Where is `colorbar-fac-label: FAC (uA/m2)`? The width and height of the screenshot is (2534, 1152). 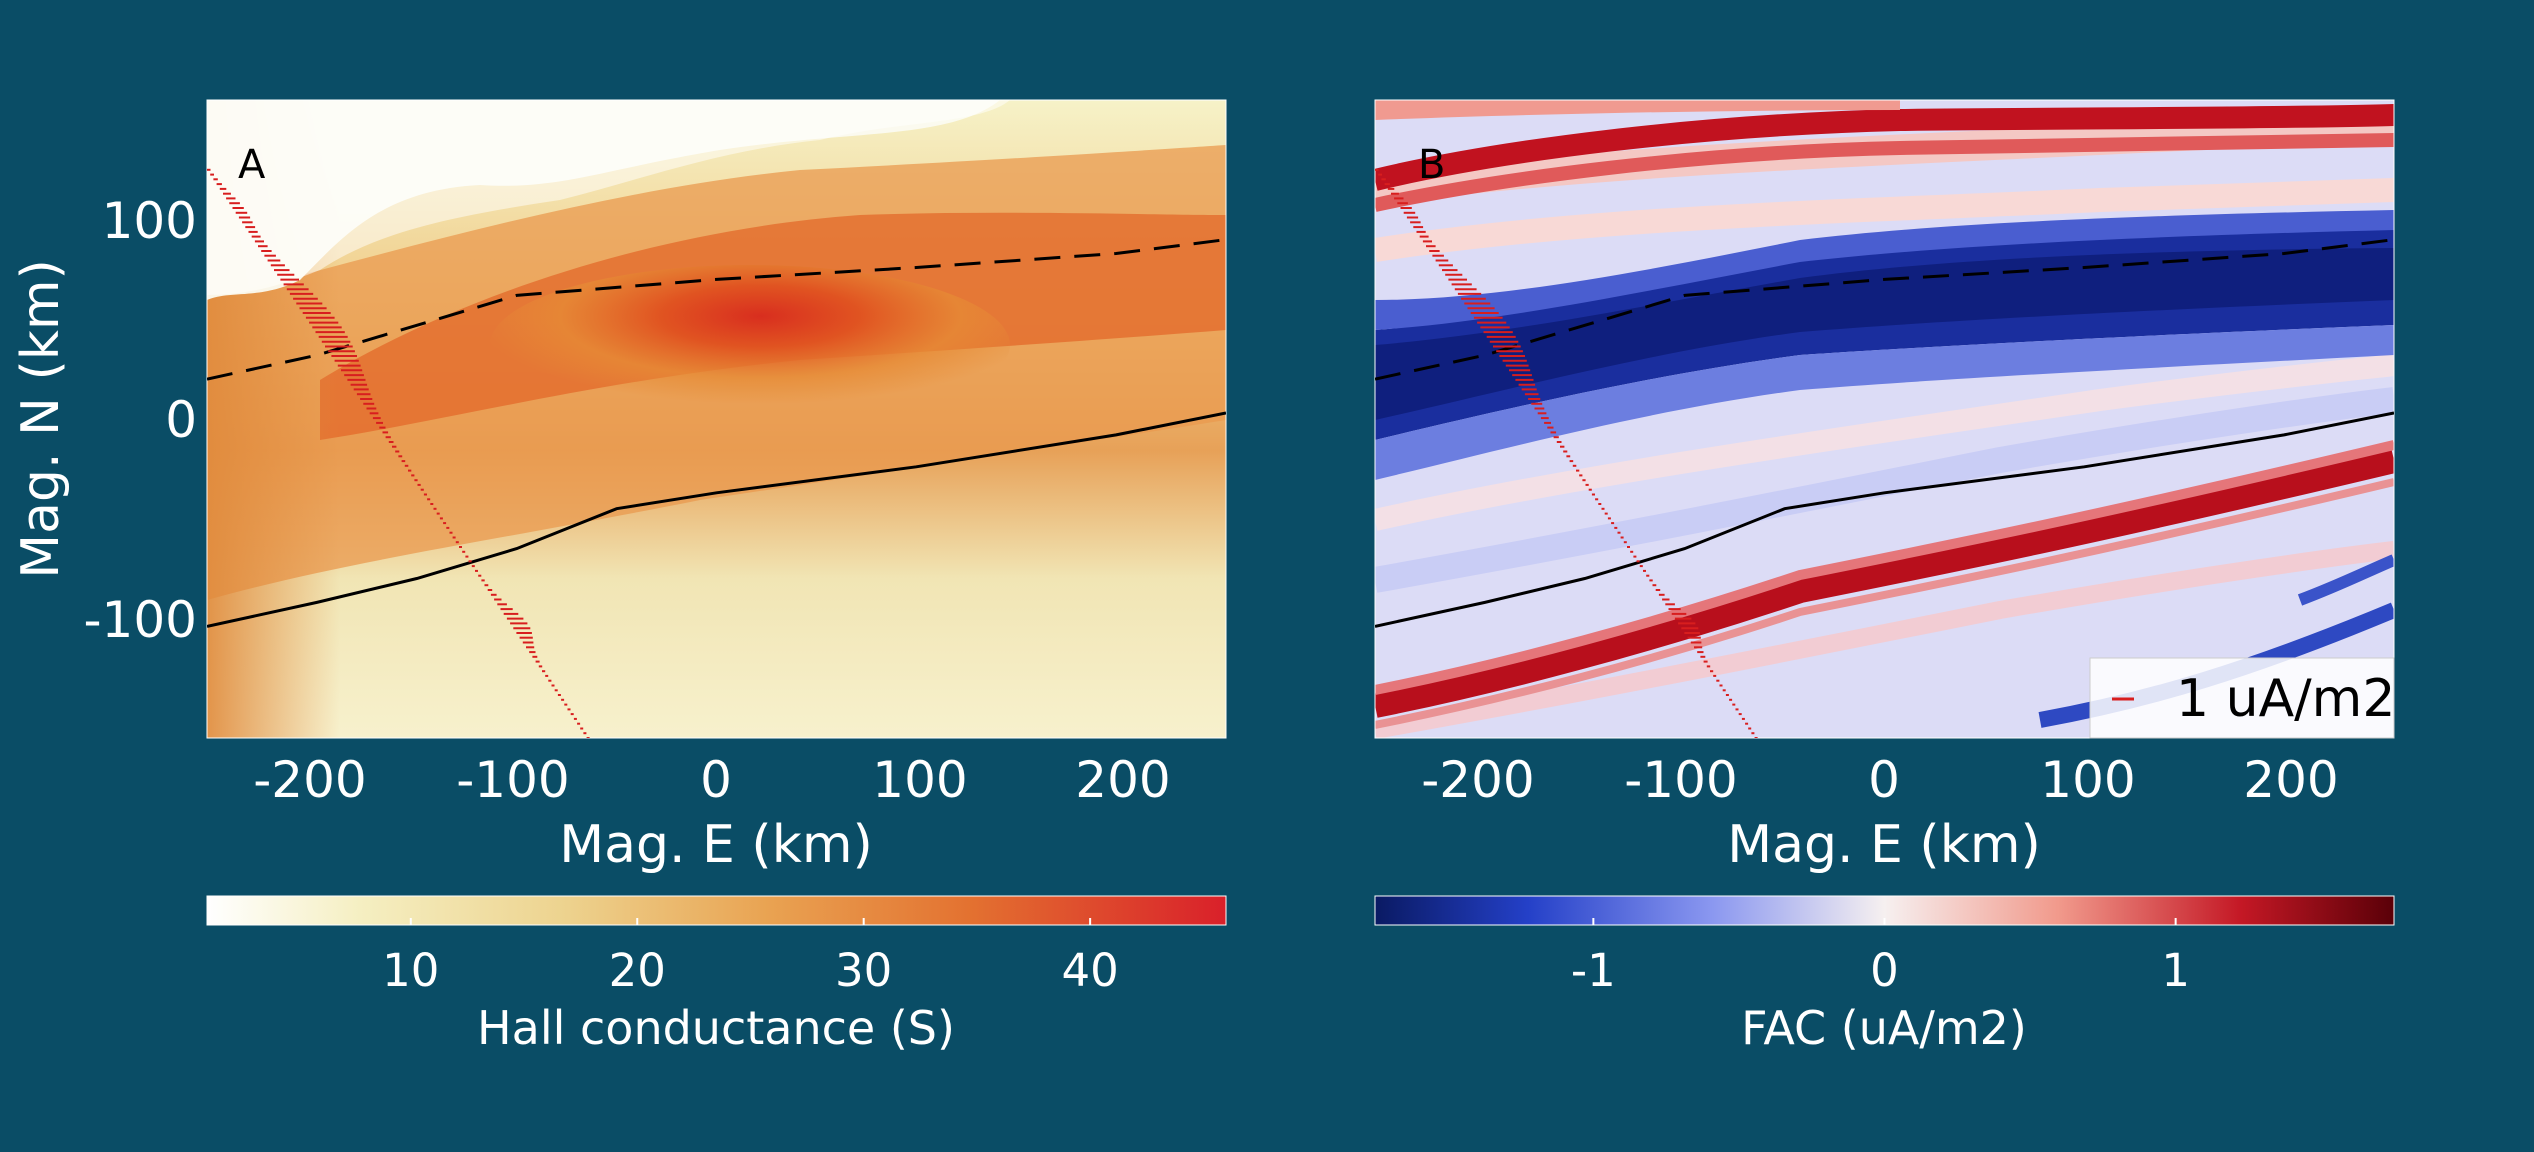
colorbar-fac-label: FAC (uA/m2) is located at coordinates (1884, 1028).